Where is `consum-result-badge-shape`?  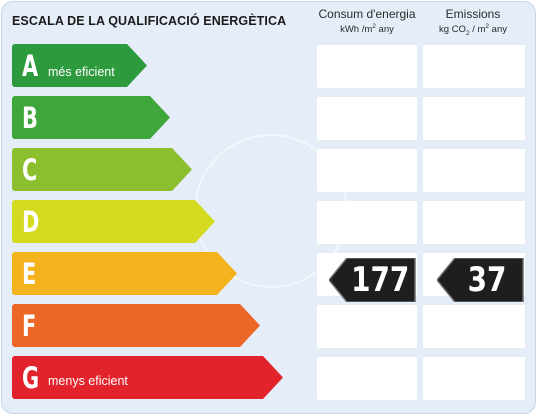 consum-result-badge-shape is located at coordinates (372, 280).